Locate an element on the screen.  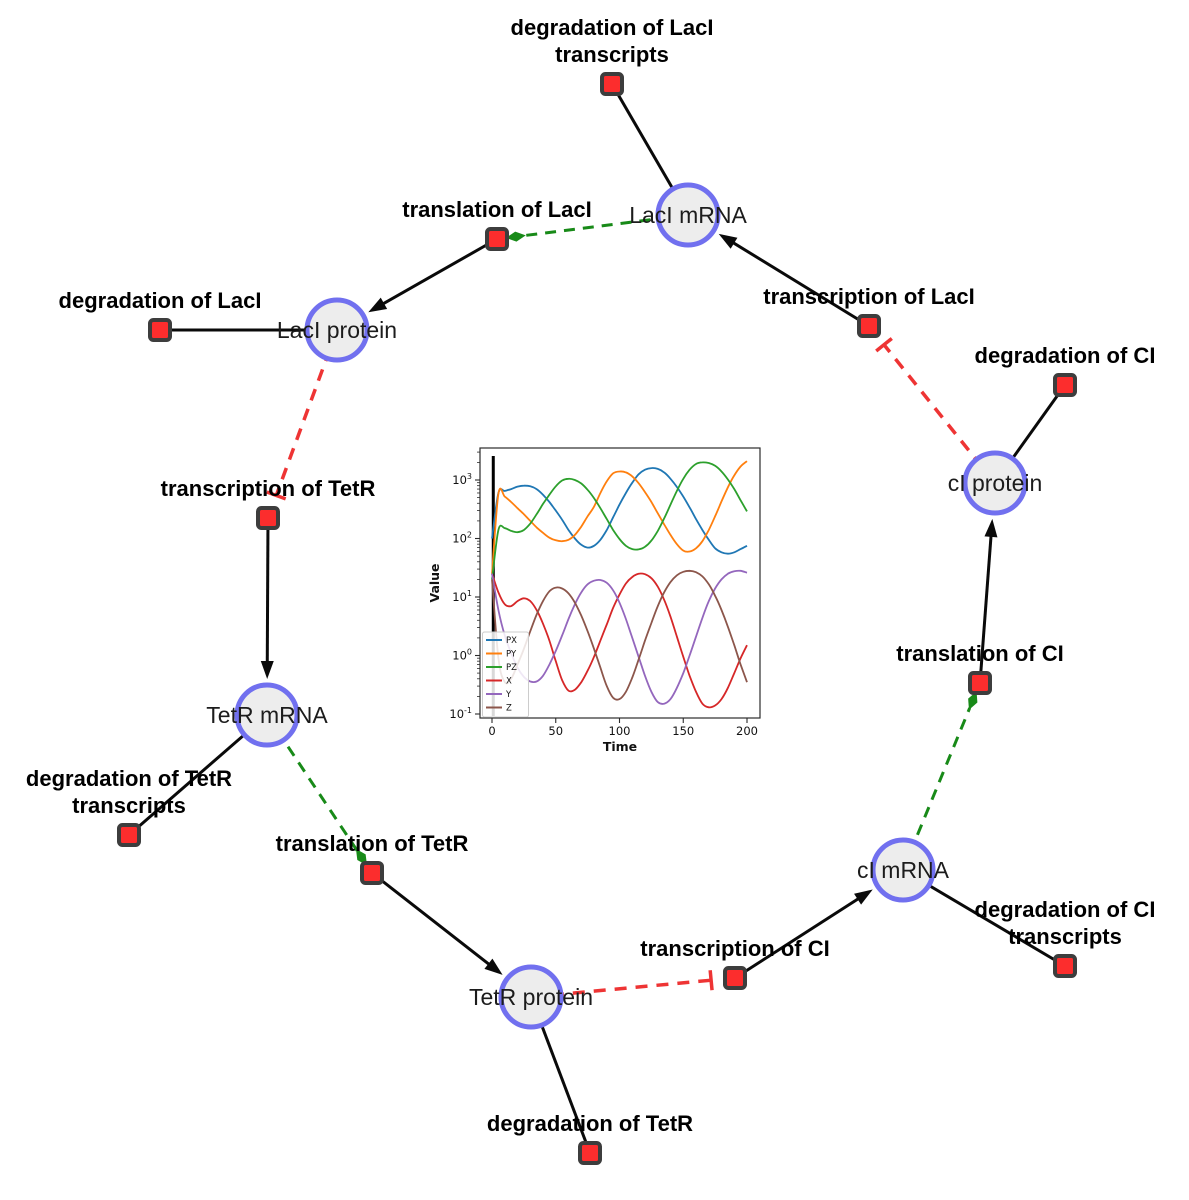
edge-tl-tetr-tetr-protein is located at coordinates (437, 923).